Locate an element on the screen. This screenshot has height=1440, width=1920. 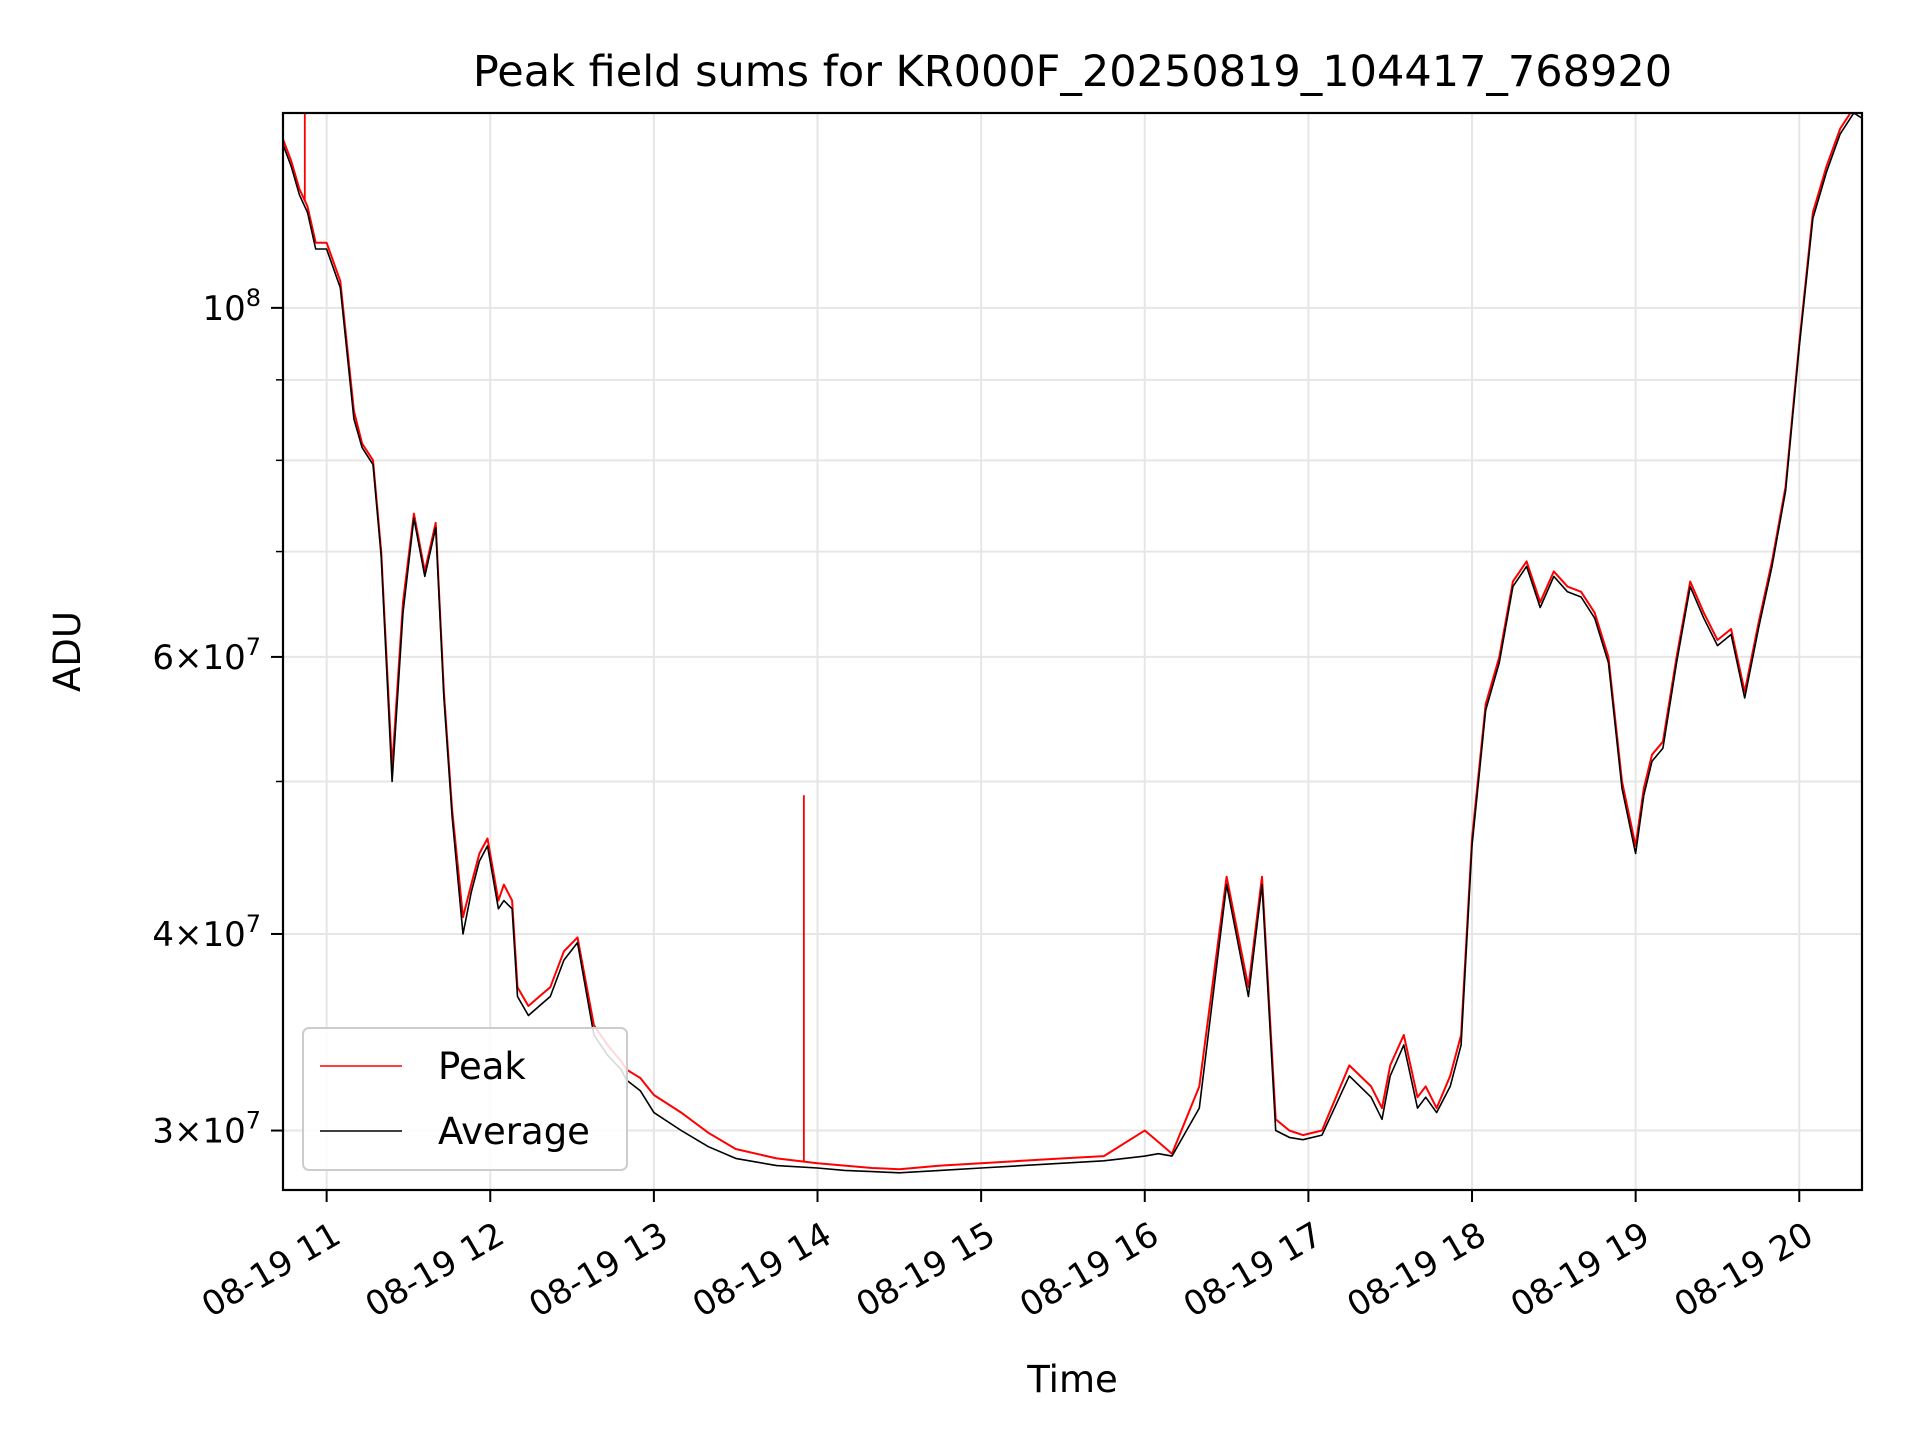
y-tick-label: 6×107 is located at coordinates (206, 655).